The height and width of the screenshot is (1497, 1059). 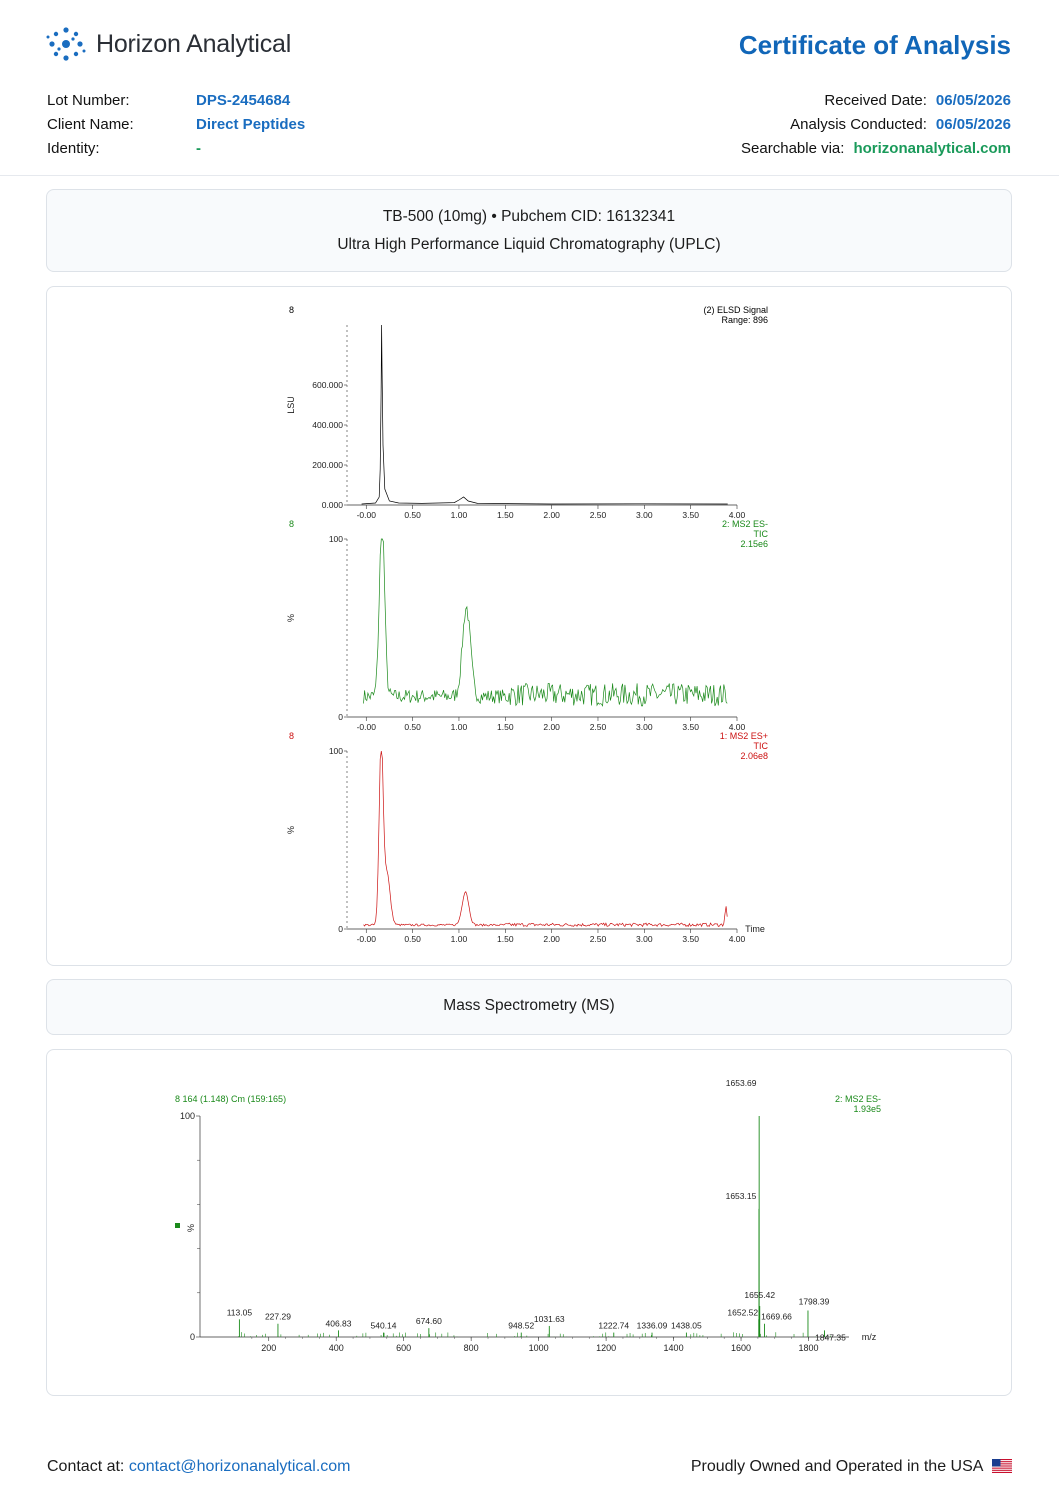 What do you see at coordinates (741, 1196) in the screenshot?
I see `ms-peak-label: 1653.15` at bounding box center [741, 1196].